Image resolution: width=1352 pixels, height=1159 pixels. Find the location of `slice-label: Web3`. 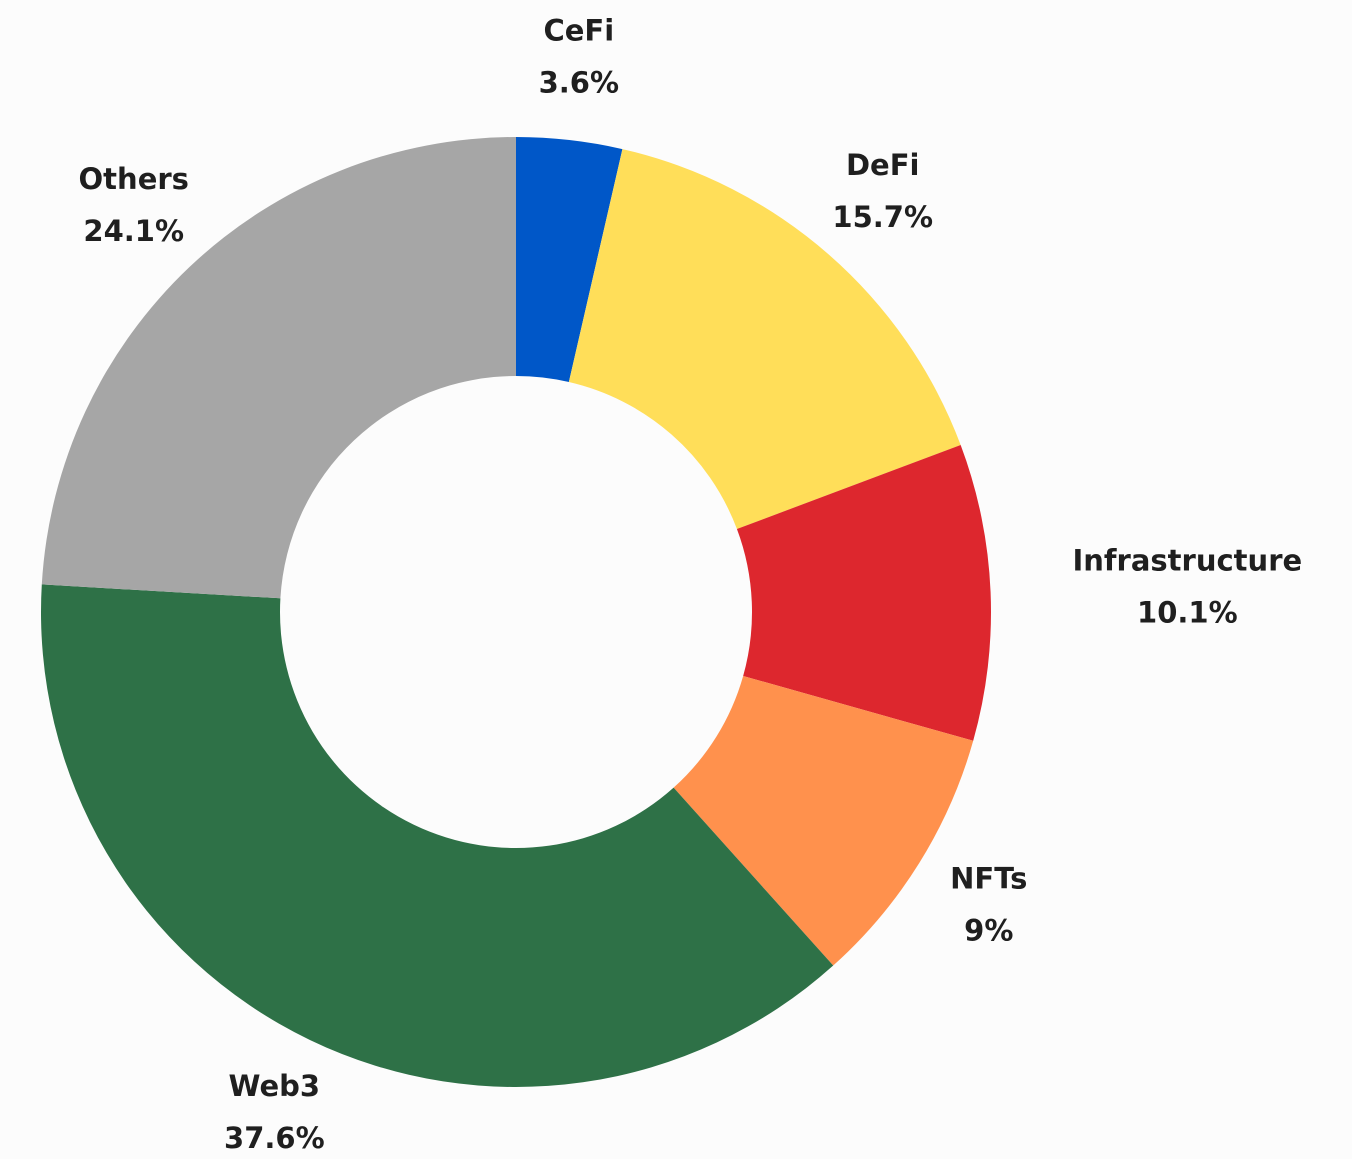

slice-label: Web3 is located at coordinates (275, 1086).